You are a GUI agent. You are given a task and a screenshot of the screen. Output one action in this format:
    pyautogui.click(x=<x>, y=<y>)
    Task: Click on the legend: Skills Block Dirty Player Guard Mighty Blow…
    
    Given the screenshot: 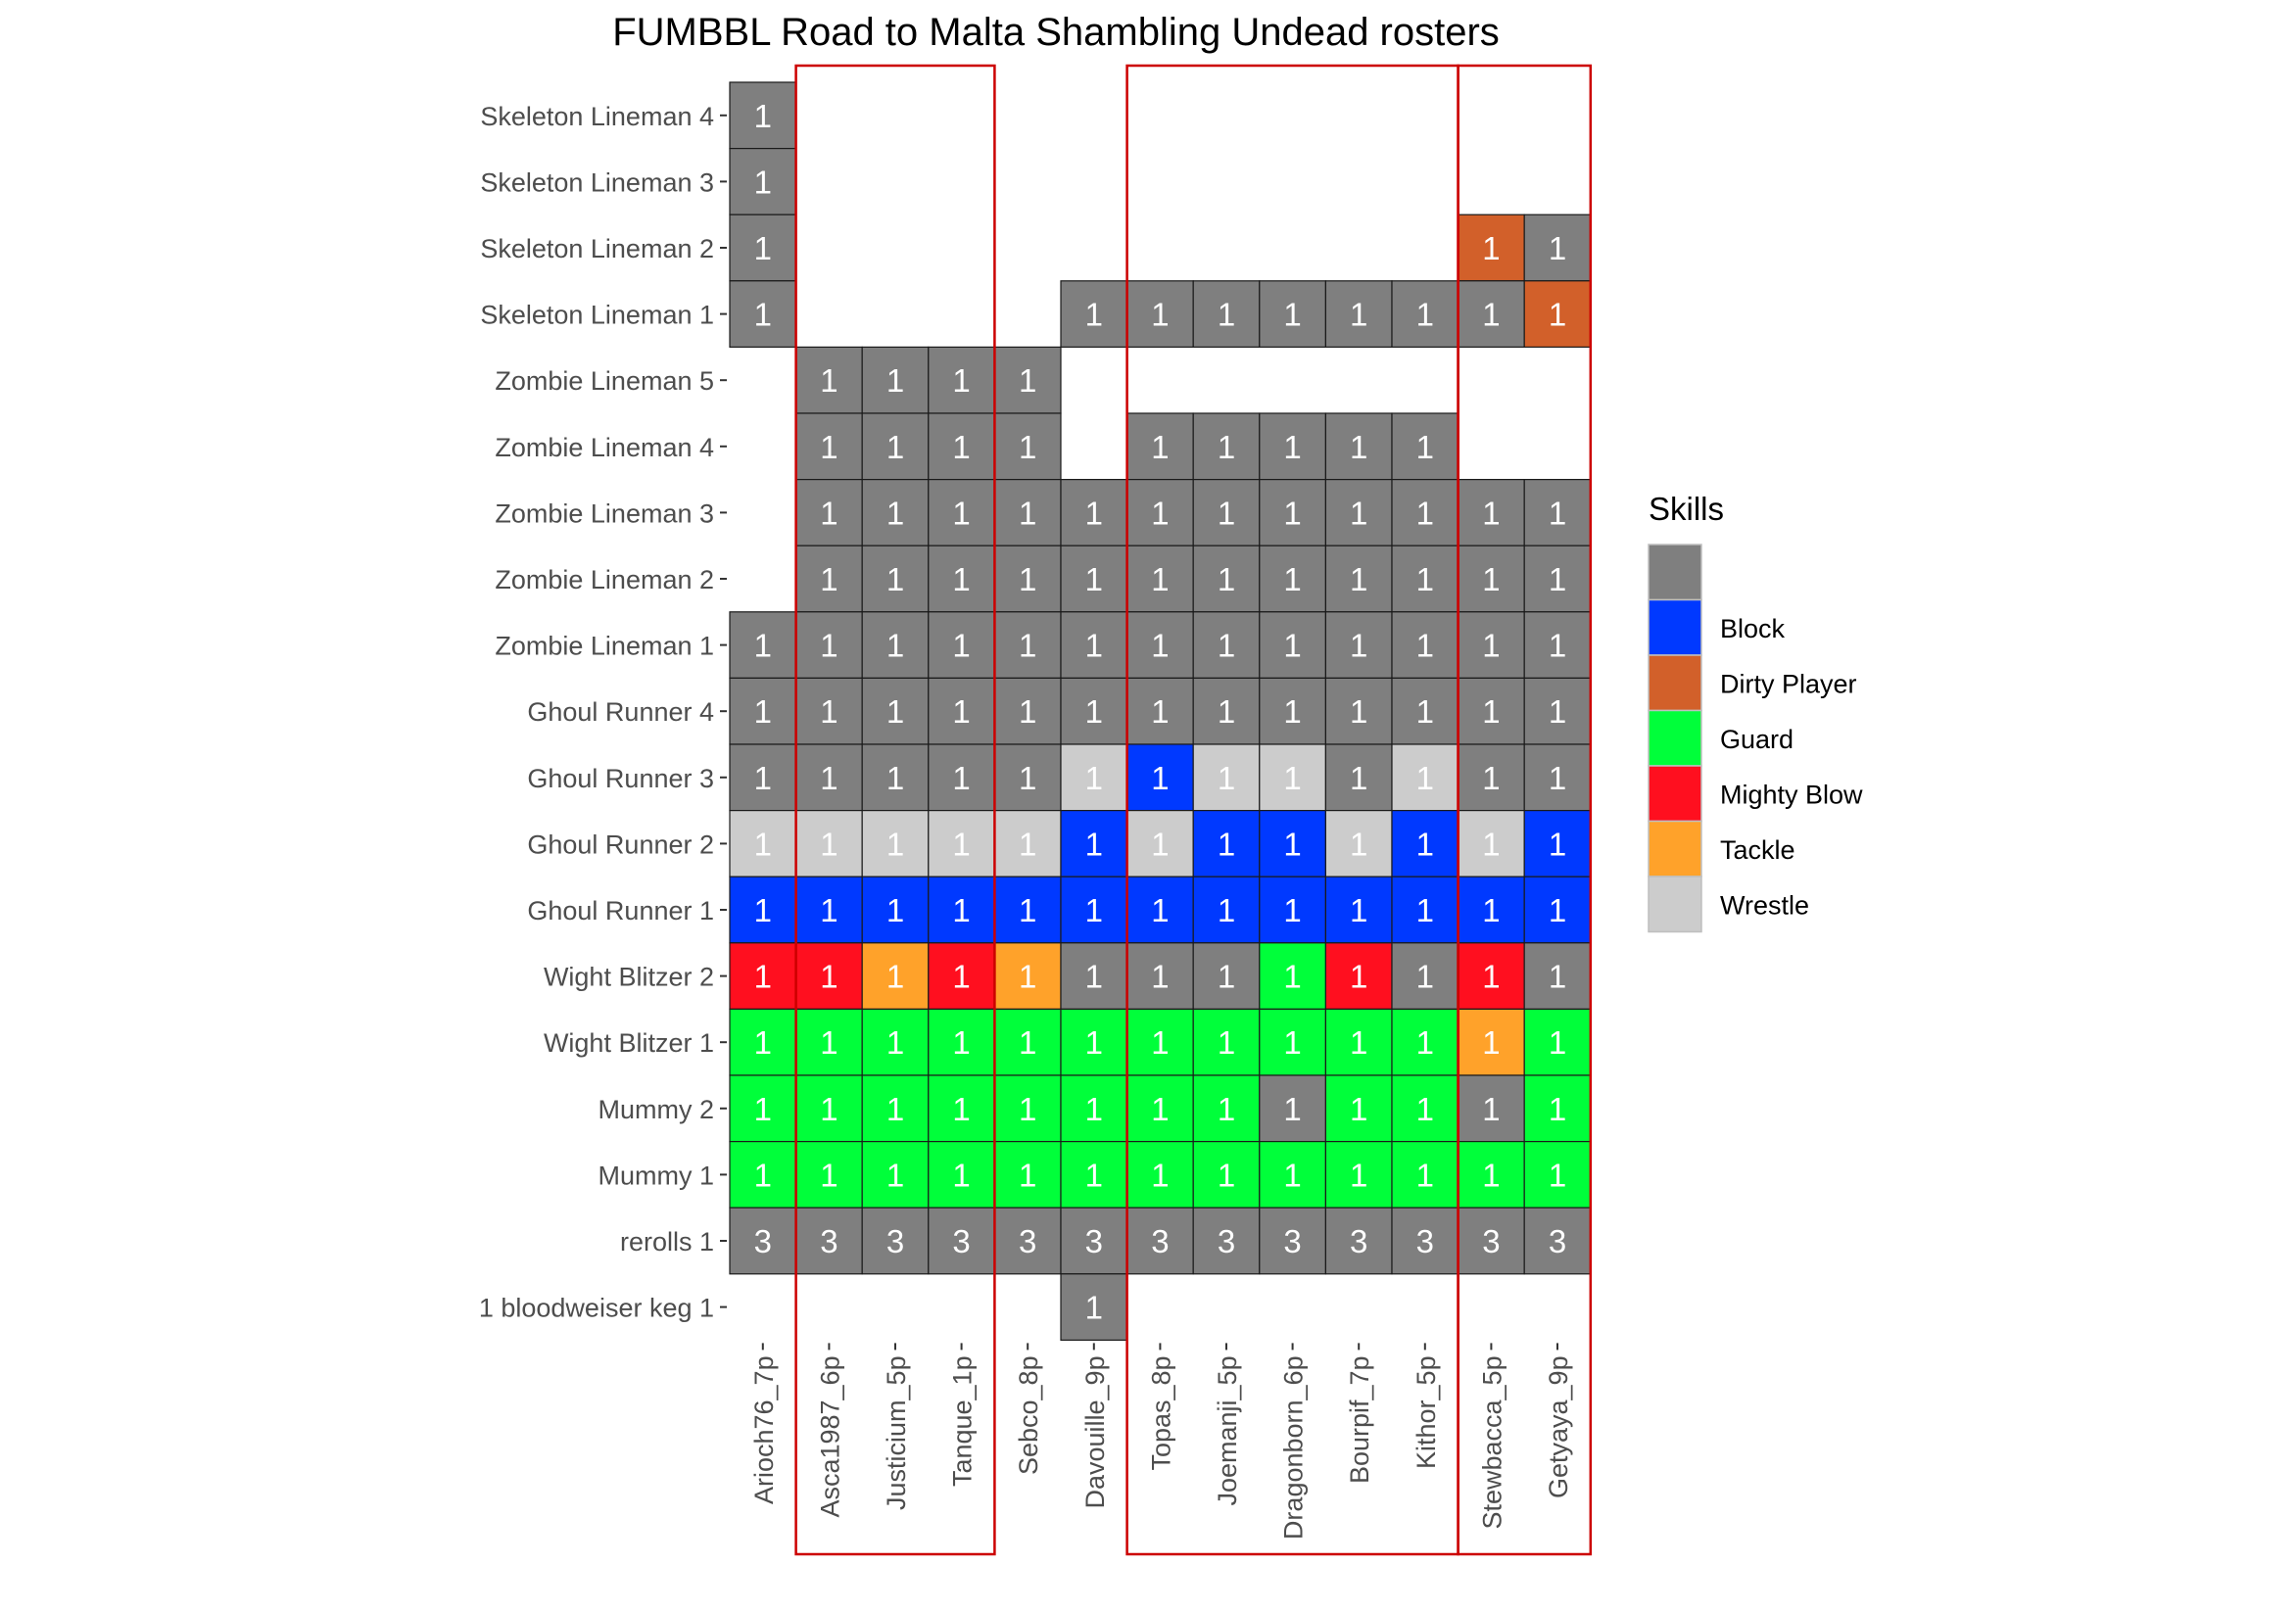 What is the action you would take?
    pyautogui.click(x=1755, y=712)
    